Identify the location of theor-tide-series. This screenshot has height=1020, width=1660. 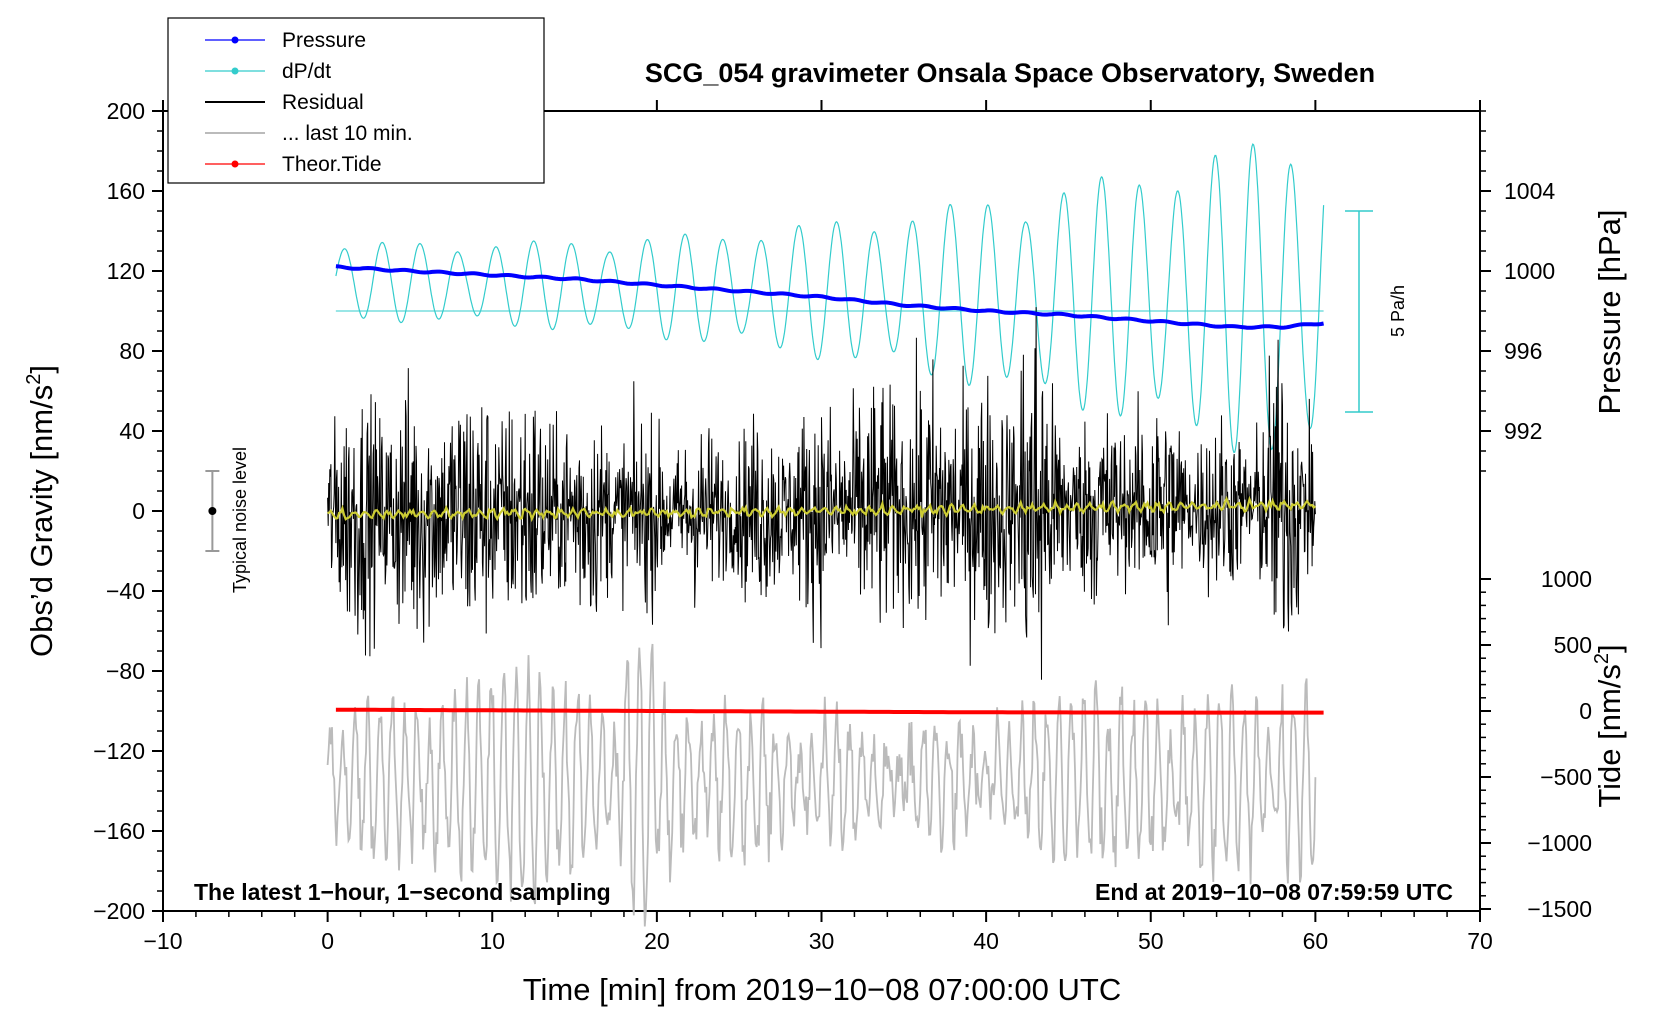
(829, 711).